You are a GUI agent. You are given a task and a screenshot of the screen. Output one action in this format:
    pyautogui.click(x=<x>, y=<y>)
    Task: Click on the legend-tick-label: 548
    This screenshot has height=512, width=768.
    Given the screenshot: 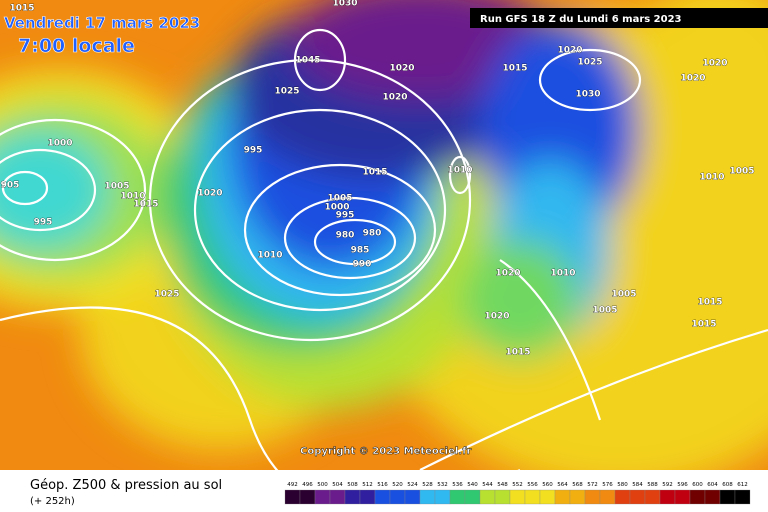 What is the action you would take?
    pyautogui.click(x=502, y=485)
    